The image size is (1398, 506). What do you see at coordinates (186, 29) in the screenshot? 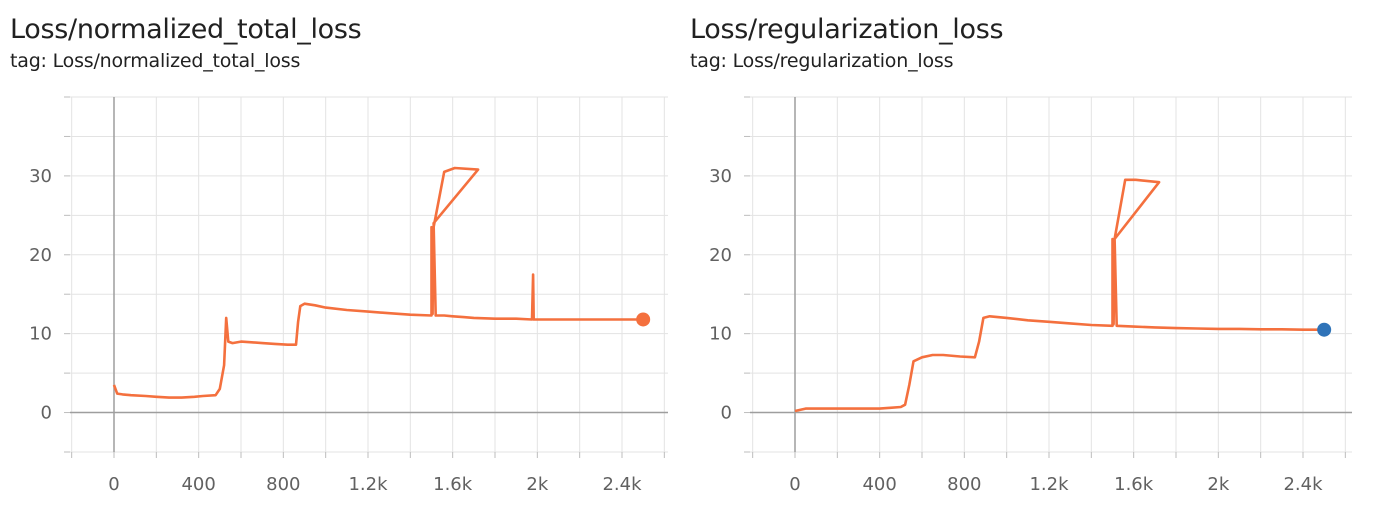
I see `chart-title: Loss/normalized_total_loss` at bounding box center [186, 29].